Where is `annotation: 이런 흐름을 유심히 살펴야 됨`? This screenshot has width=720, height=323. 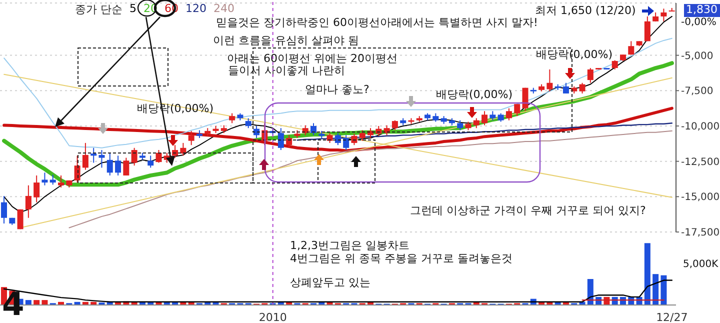 annotation: 이런 흐름을 유심히 살펴야 됨 is located at coordinates (286, 41).